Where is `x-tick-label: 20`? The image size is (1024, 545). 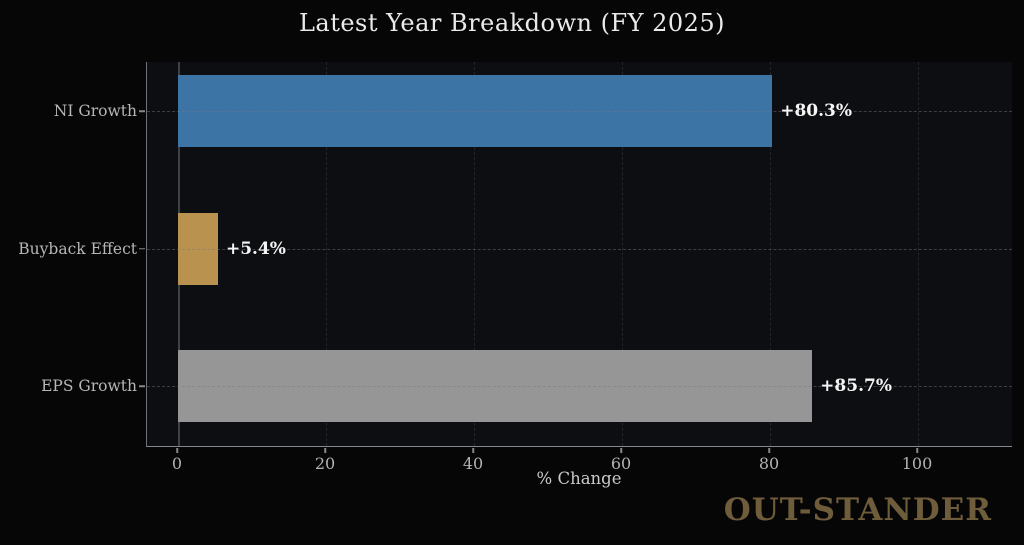 x-tick-label: 20 is located at coordinates (325, 463).